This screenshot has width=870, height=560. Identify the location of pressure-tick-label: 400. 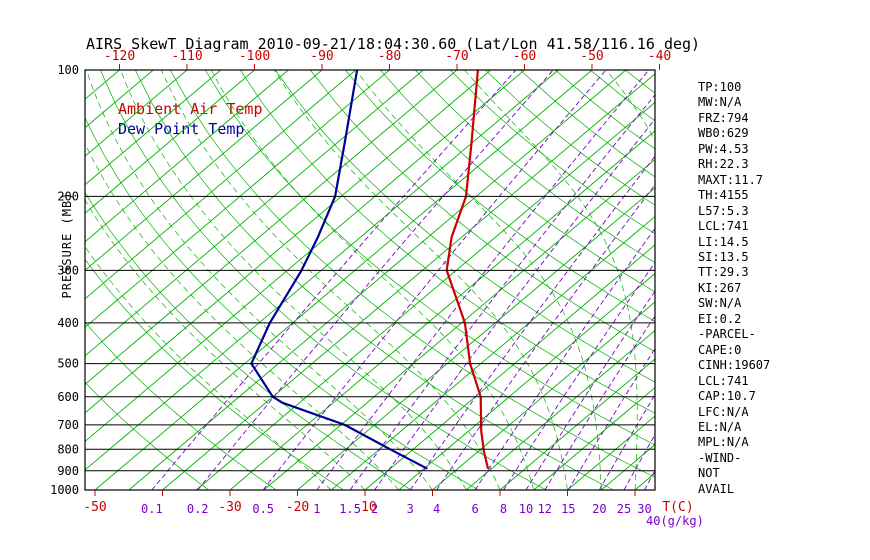
(68, 323).